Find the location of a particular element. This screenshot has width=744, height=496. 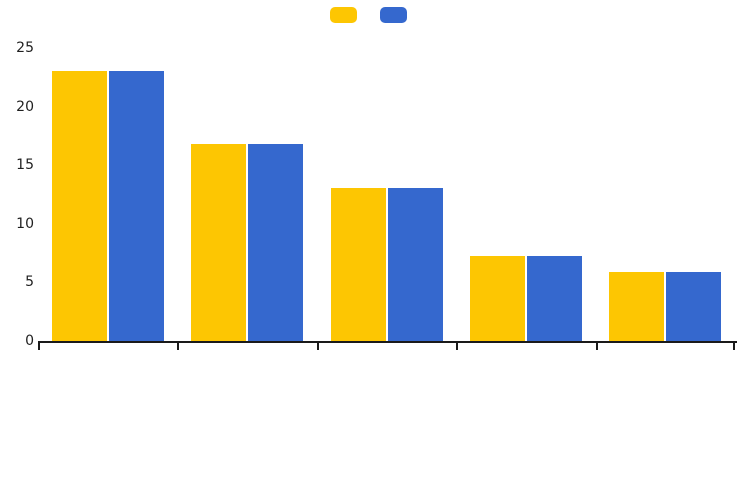

x-axis-line is located at coordinates (387, 342).